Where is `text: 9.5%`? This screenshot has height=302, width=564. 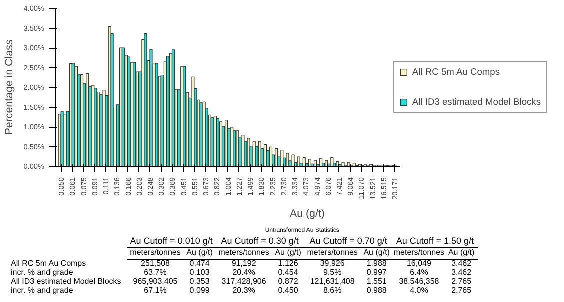
text: 9.5% is located at coordinates (332, 273).